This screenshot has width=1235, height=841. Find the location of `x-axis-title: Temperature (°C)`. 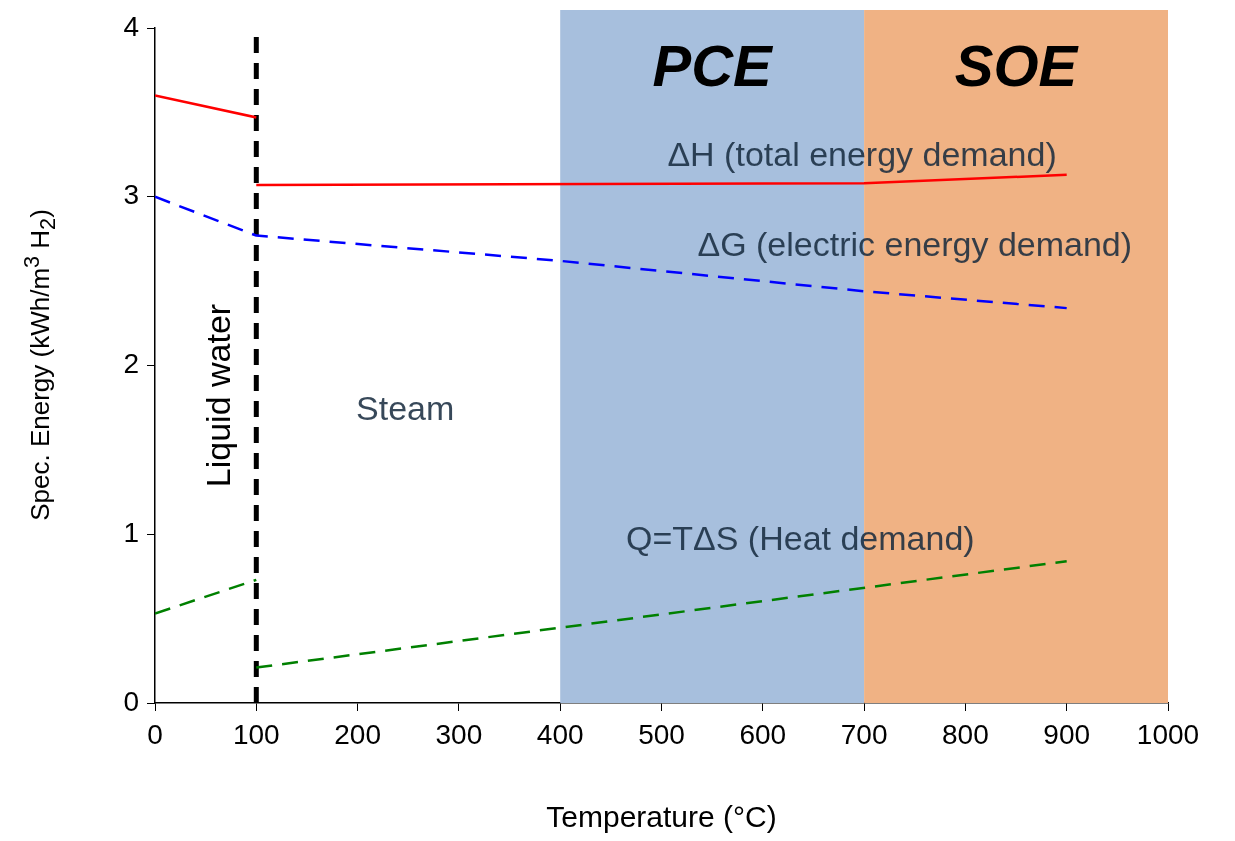

x-axis-title: Temperature (°C) is located at coordinates (661, 817).